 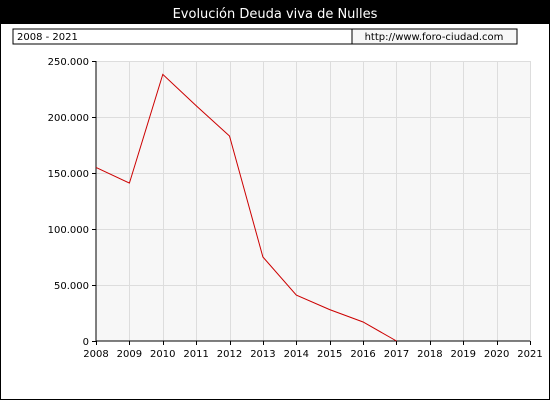 I want to click on x-tick-label: 2019, so click(x=463, y=354).